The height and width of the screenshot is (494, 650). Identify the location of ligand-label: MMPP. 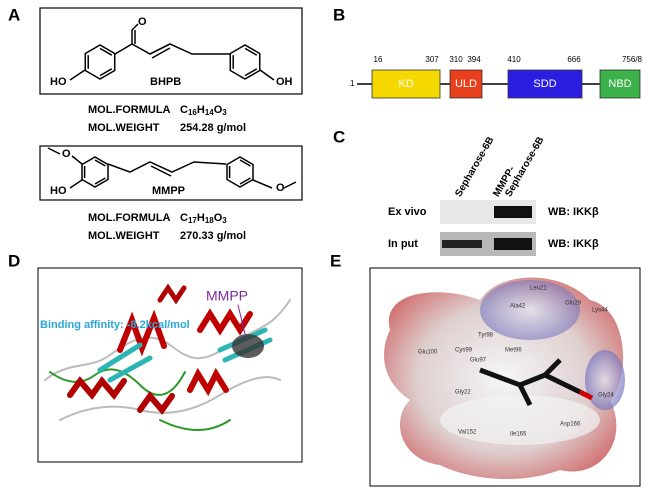
(227, 296).